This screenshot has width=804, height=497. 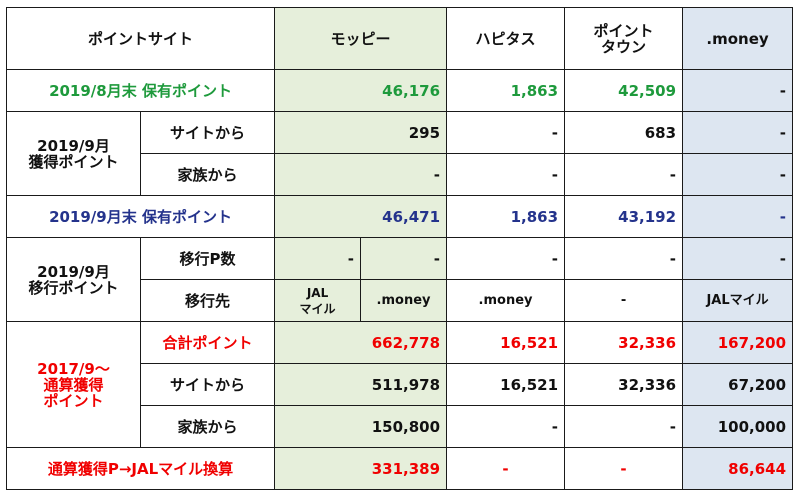 I want to click on transfer-group-line2: 移行ポイント, so click(x=73, y=287).